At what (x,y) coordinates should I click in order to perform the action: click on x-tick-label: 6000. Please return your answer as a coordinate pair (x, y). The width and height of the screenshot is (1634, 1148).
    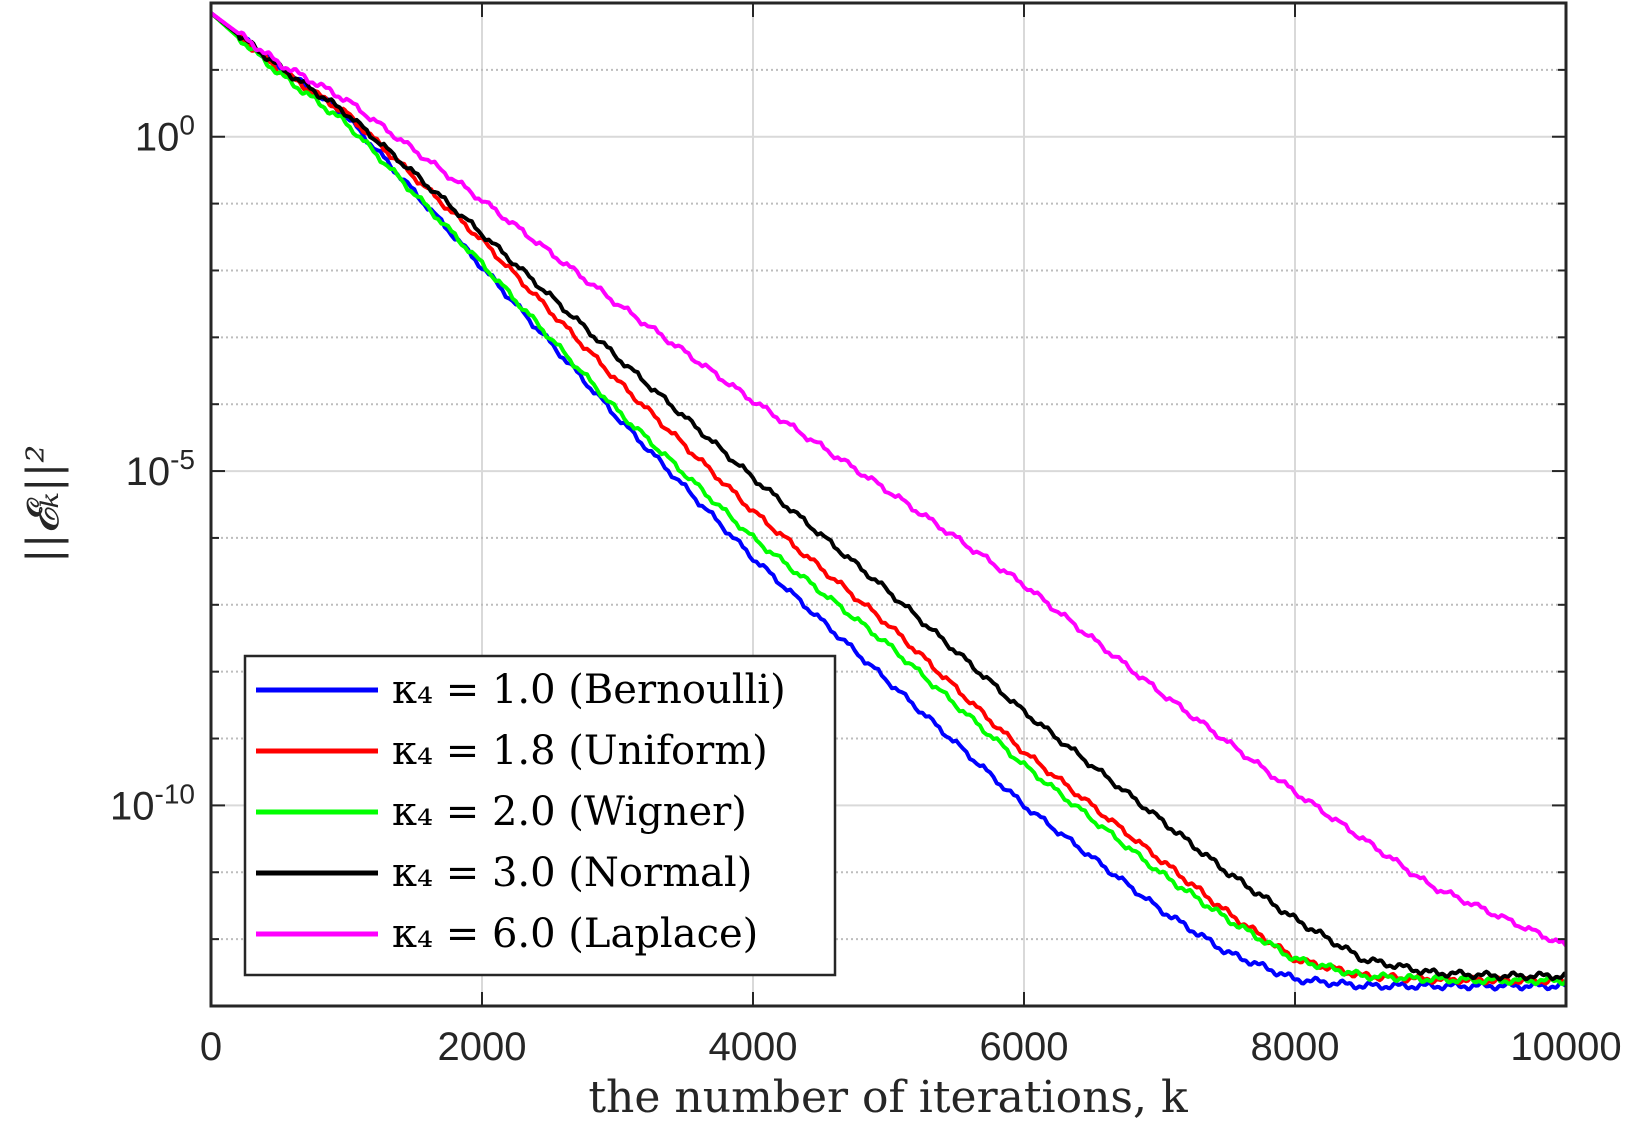
    Looking at the image, I should click on (1024, 1047).